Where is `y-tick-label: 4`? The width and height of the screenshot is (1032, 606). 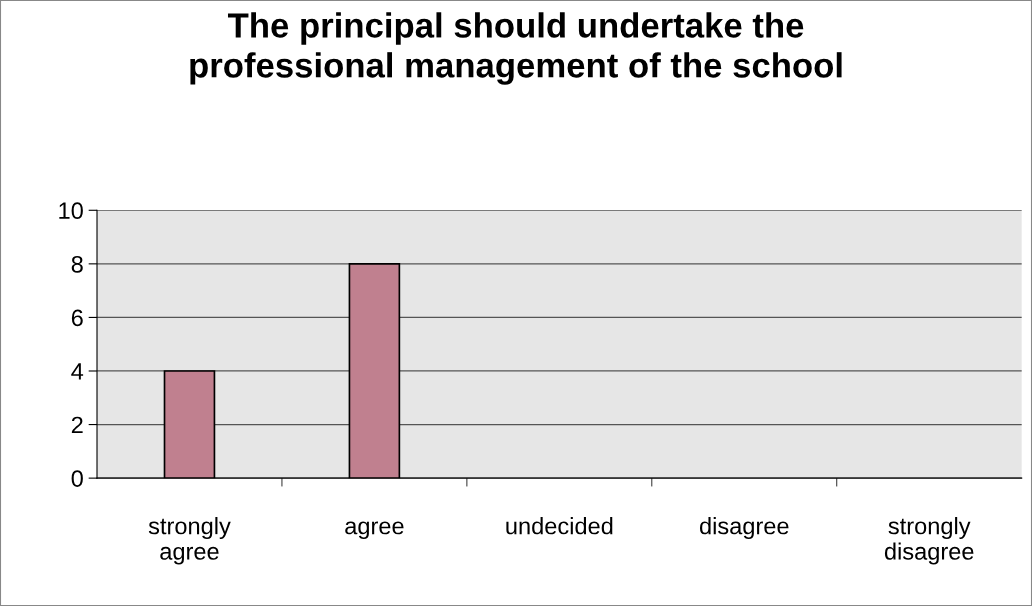 y-tick-label: 4 is located at coordinates (77, 371).